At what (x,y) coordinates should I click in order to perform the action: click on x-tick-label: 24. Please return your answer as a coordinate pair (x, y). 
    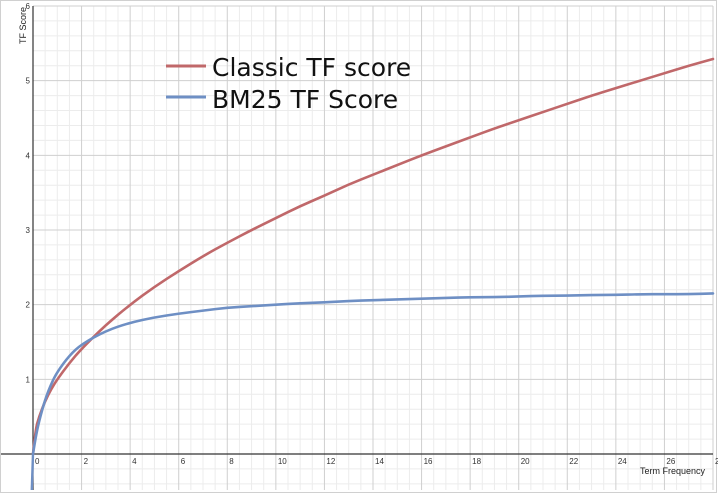
    Looking at the image, I should click on (622, 461).